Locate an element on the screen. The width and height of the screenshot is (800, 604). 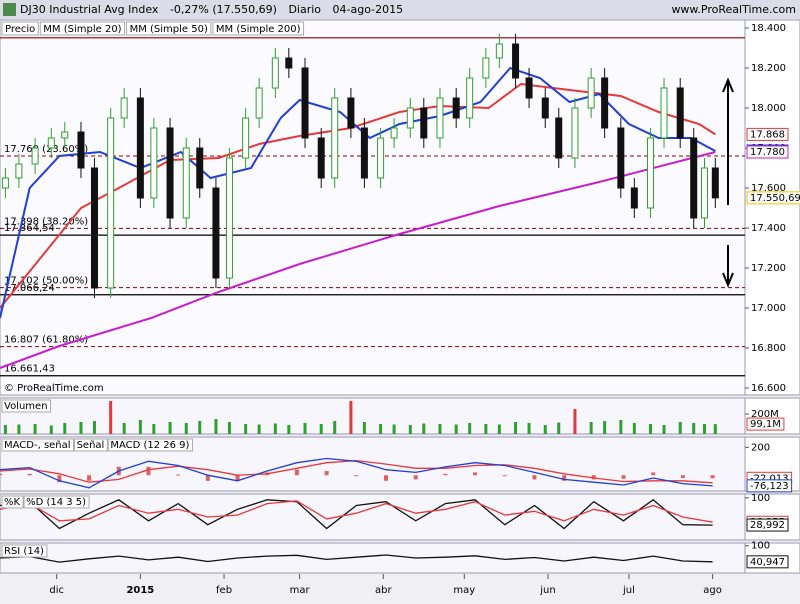
value-marker-label: 17.868 is located at coordinates (767, 134).